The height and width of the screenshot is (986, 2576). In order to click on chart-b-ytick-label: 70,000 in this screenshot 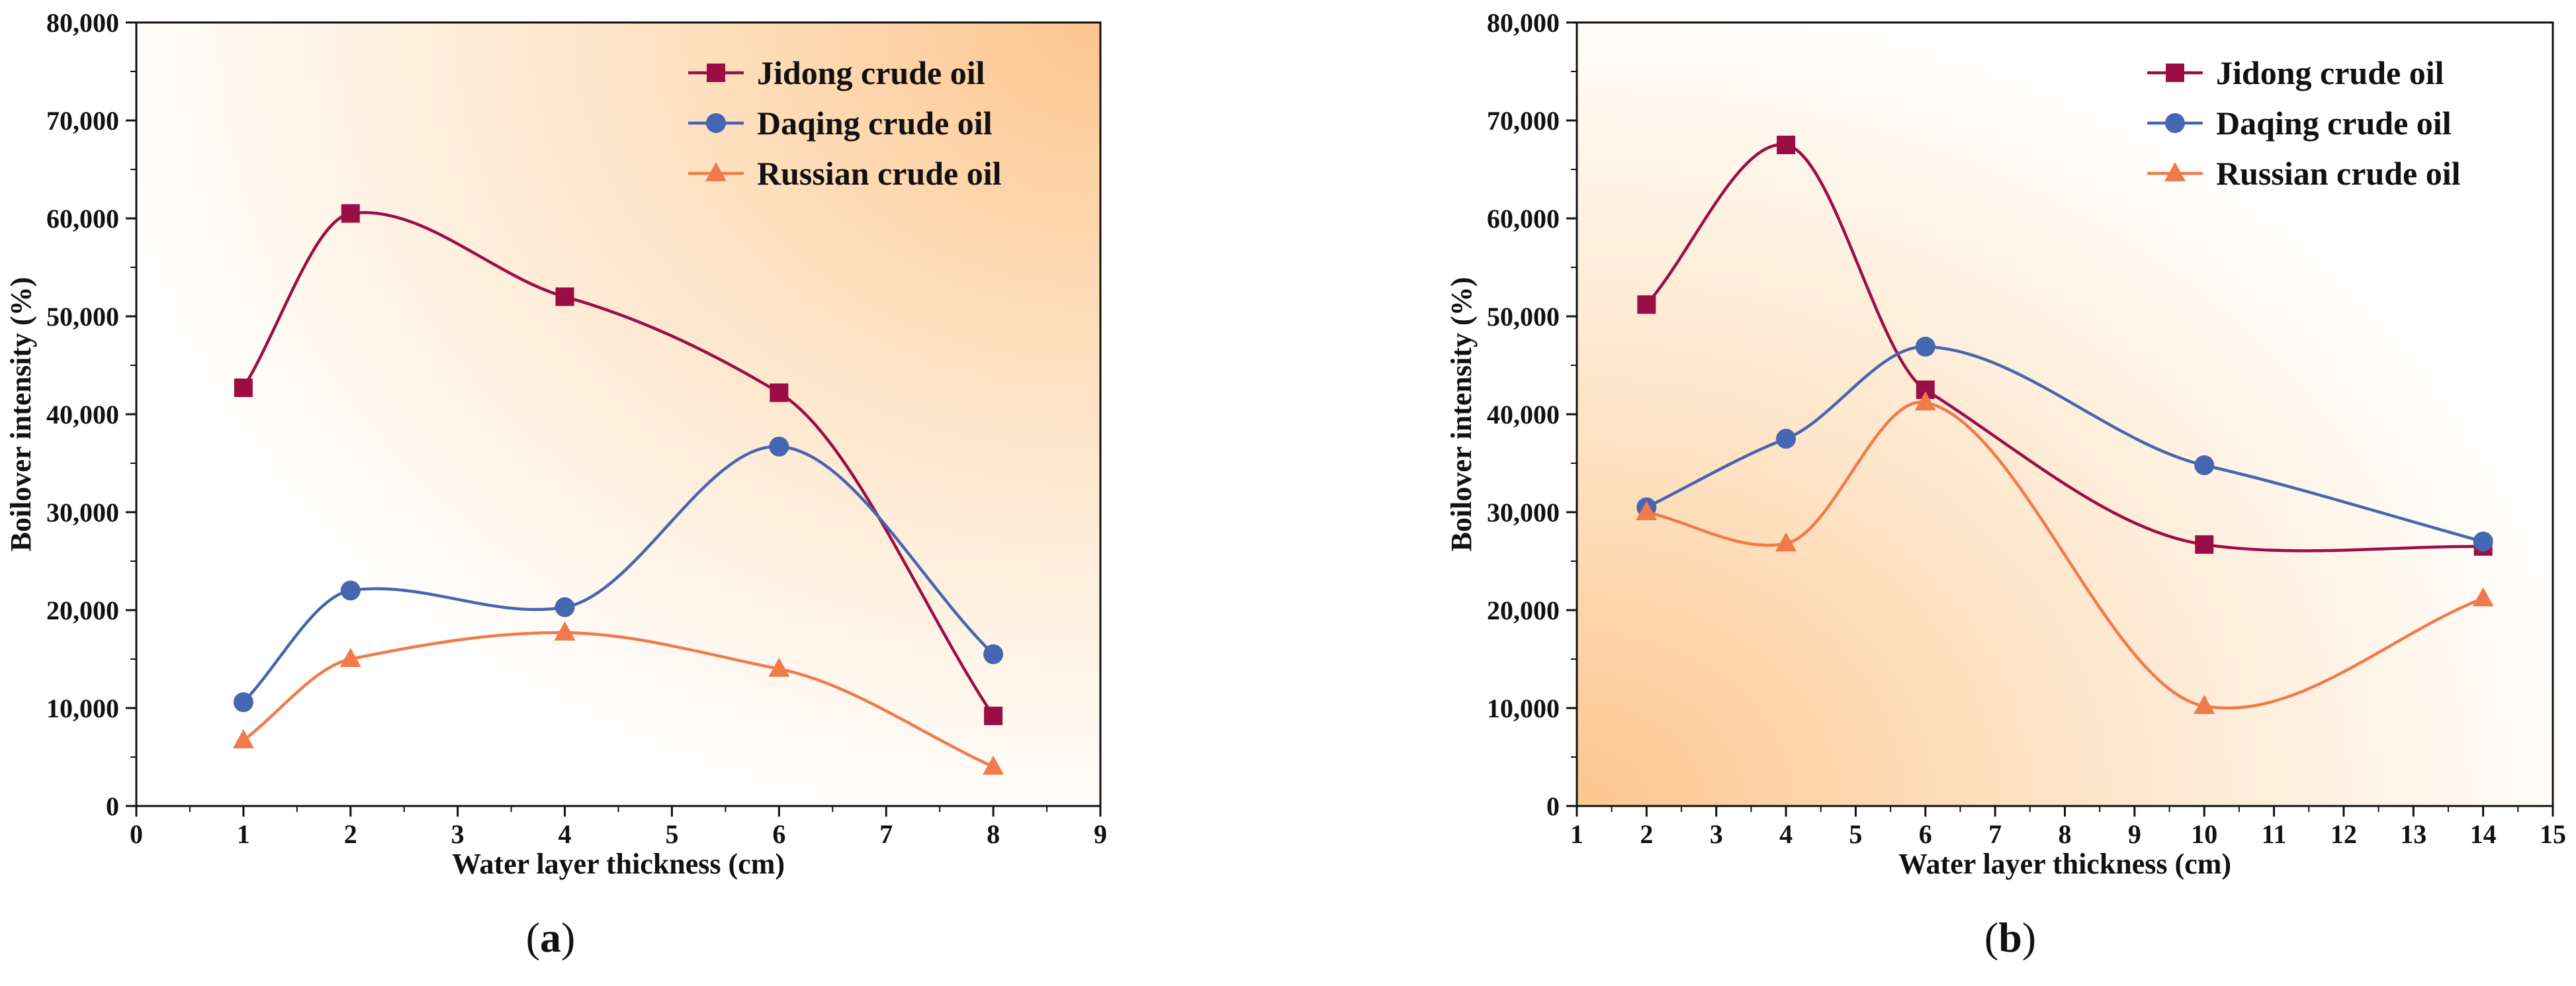, I will do `click(1523, 121)`.